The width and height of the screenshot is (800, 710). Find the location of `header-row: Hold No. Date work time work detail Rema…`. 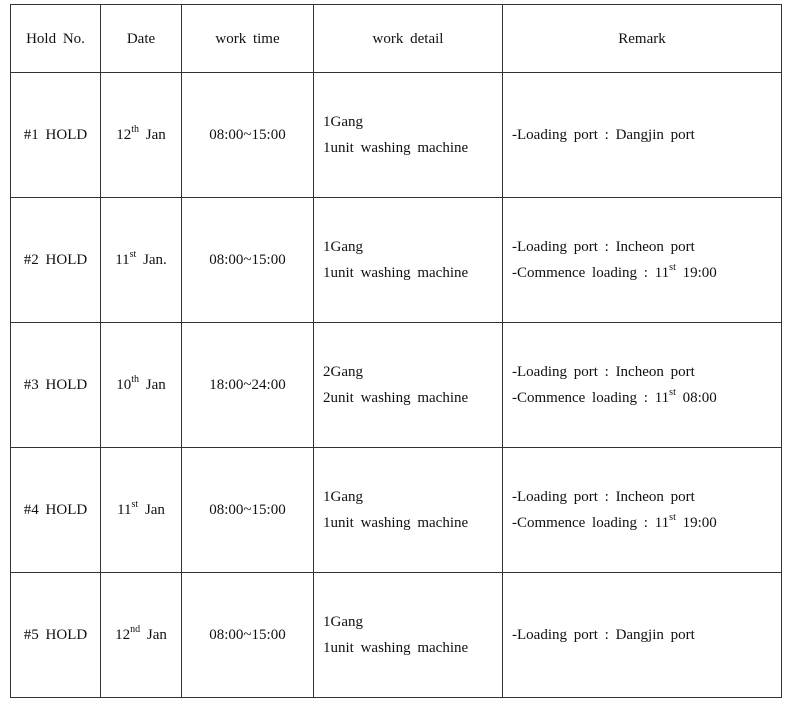

header-row: Hold No. Date work time work detail Rema… is located at coordinates (396, 38).